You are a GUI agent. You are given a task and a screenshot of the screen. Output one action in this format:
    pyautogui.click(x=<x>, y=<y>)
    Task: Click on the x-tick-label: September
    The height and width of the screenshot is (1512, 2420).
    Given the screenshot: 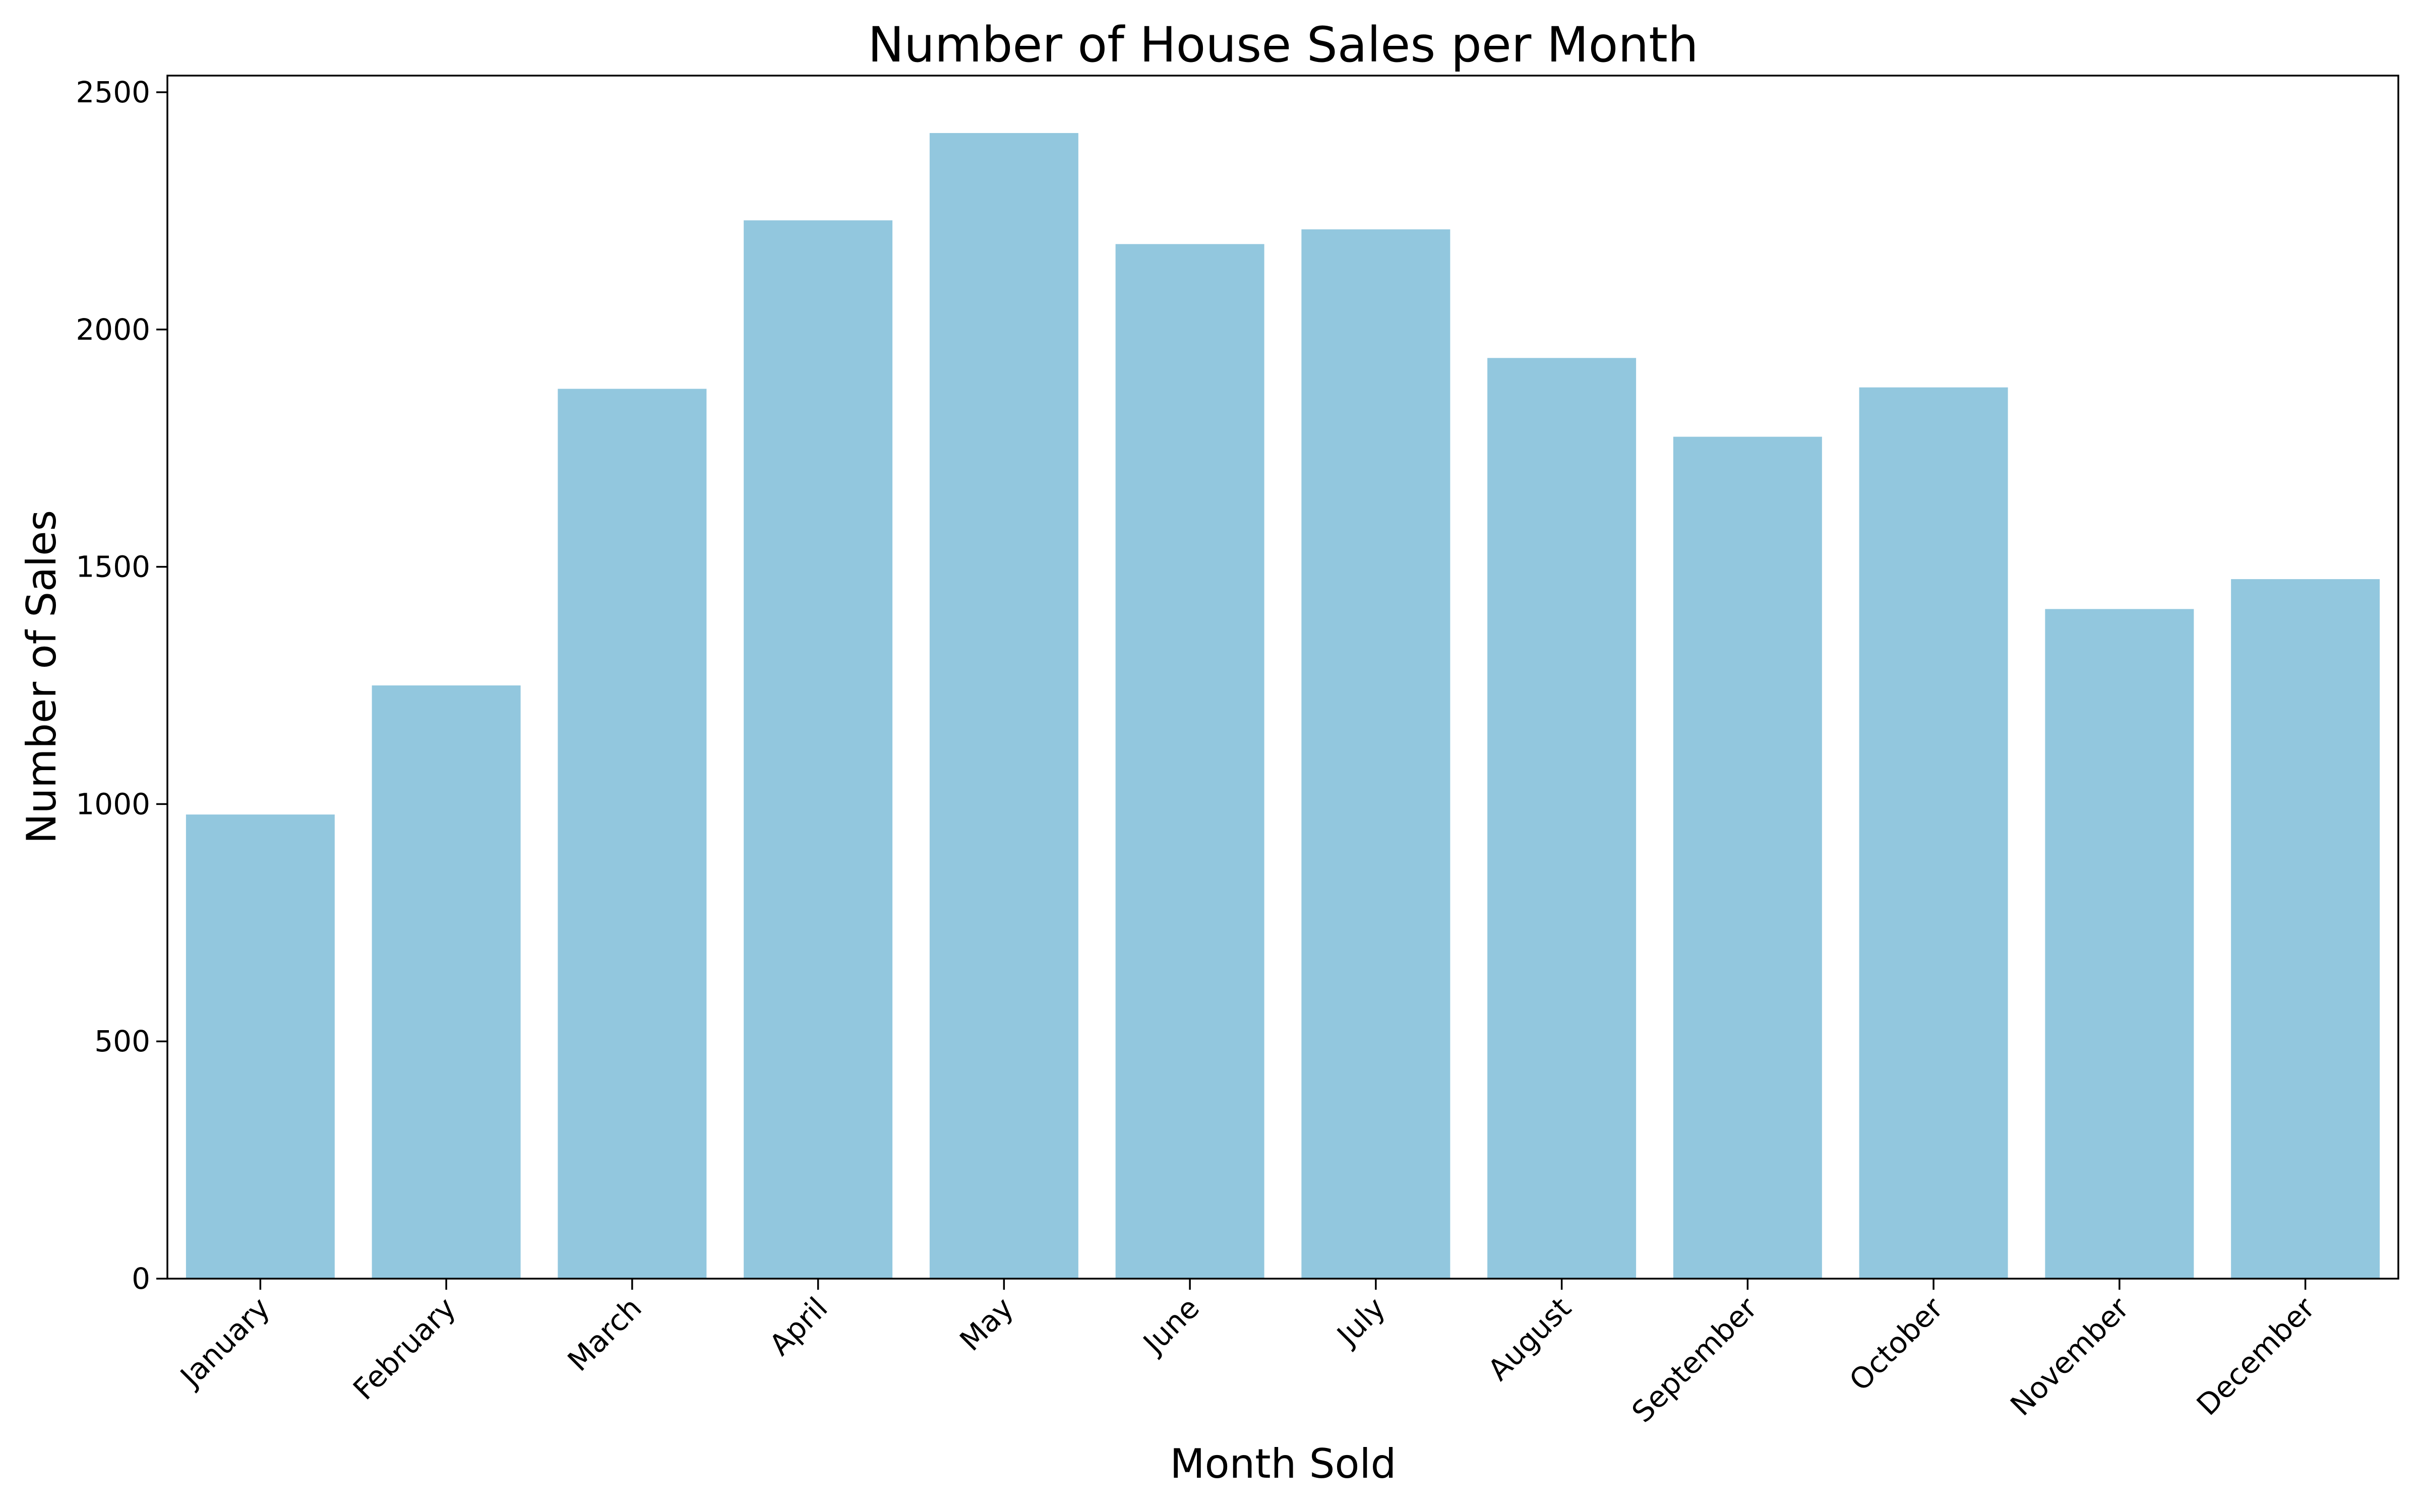 What is the action you would take?
    pyautogui.click(x=1694, y=1360)
    